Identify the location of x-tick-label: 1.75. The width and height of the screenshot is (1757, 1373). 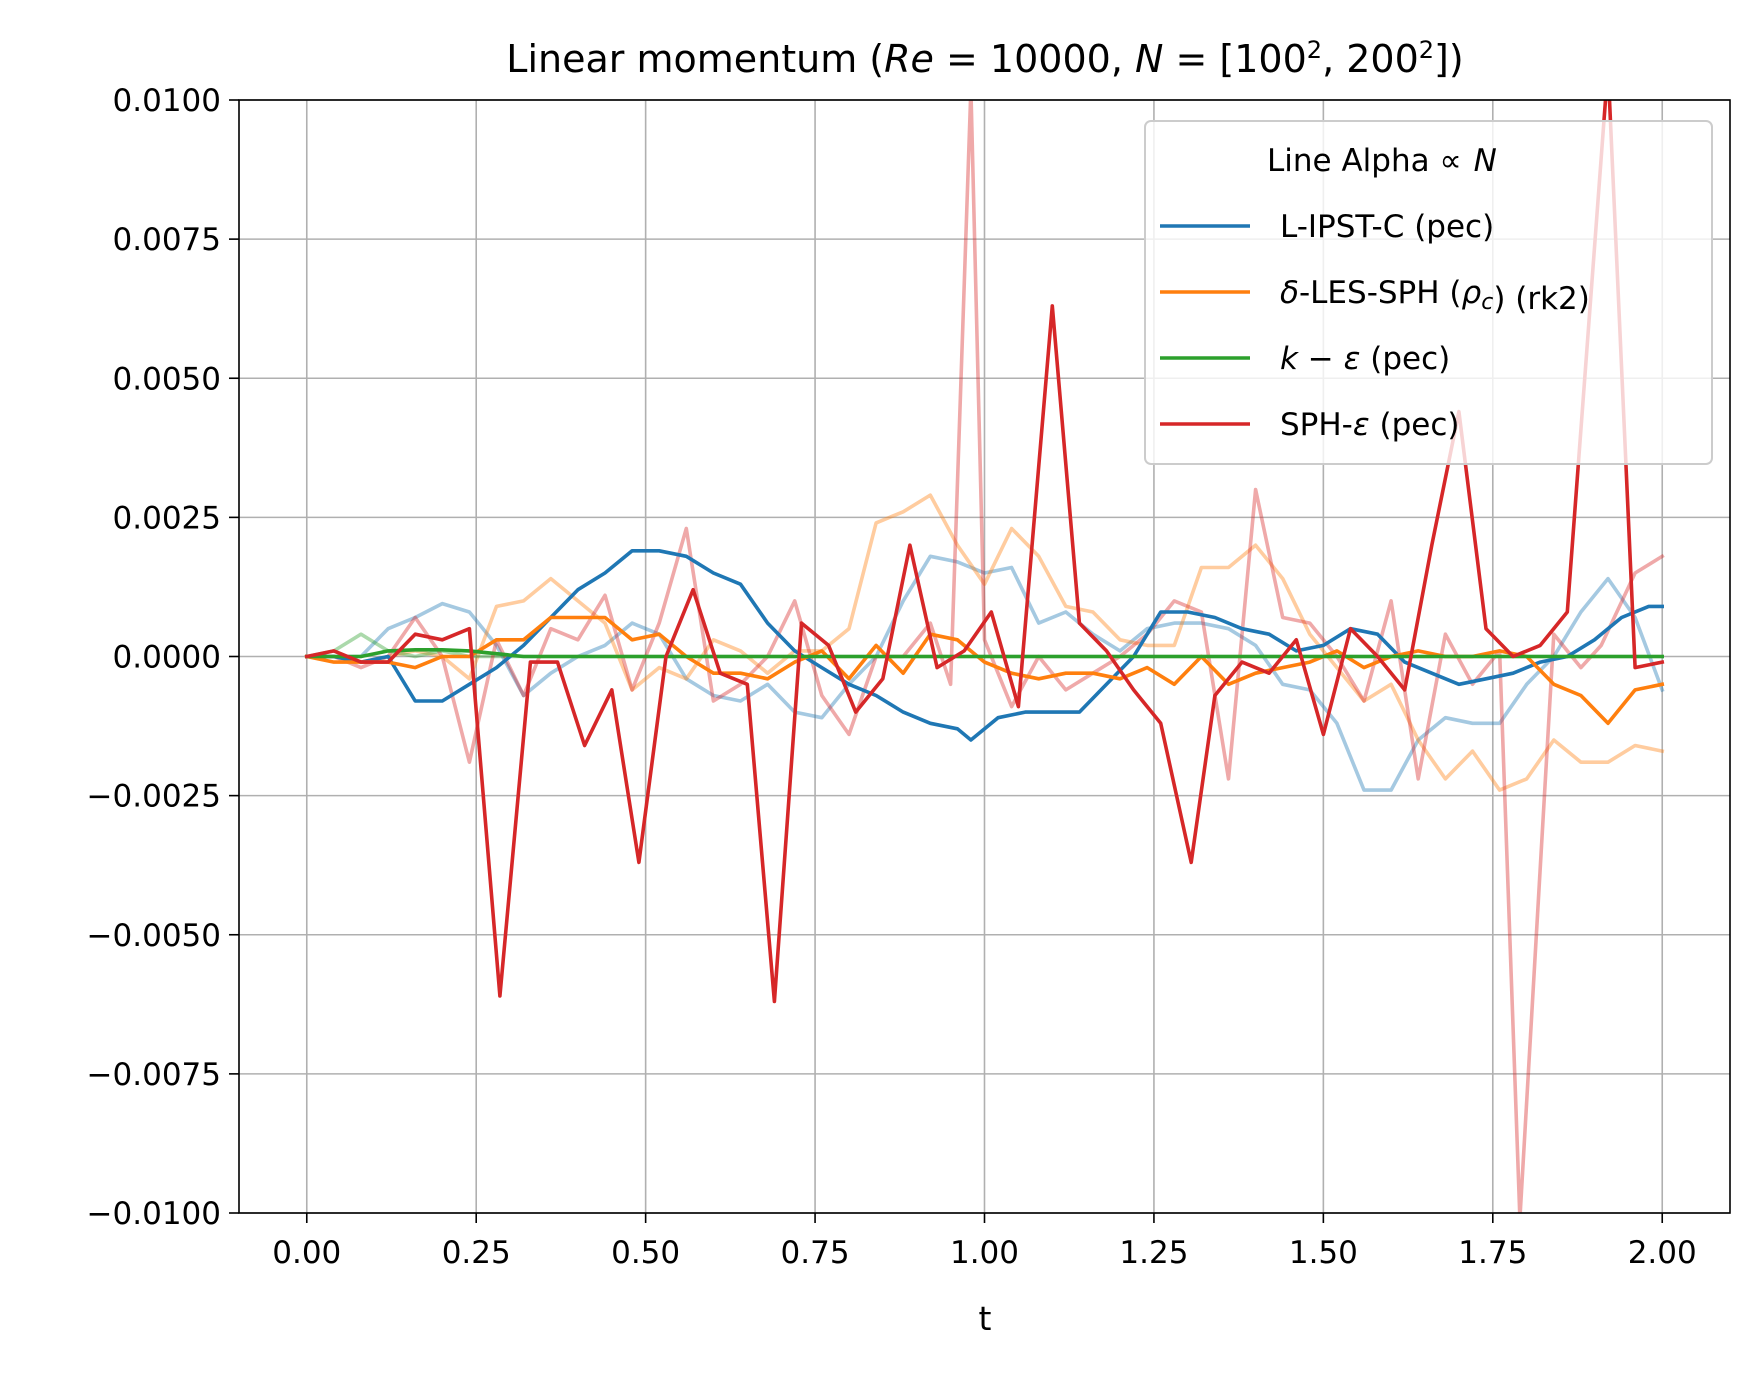
(1492, 1253).